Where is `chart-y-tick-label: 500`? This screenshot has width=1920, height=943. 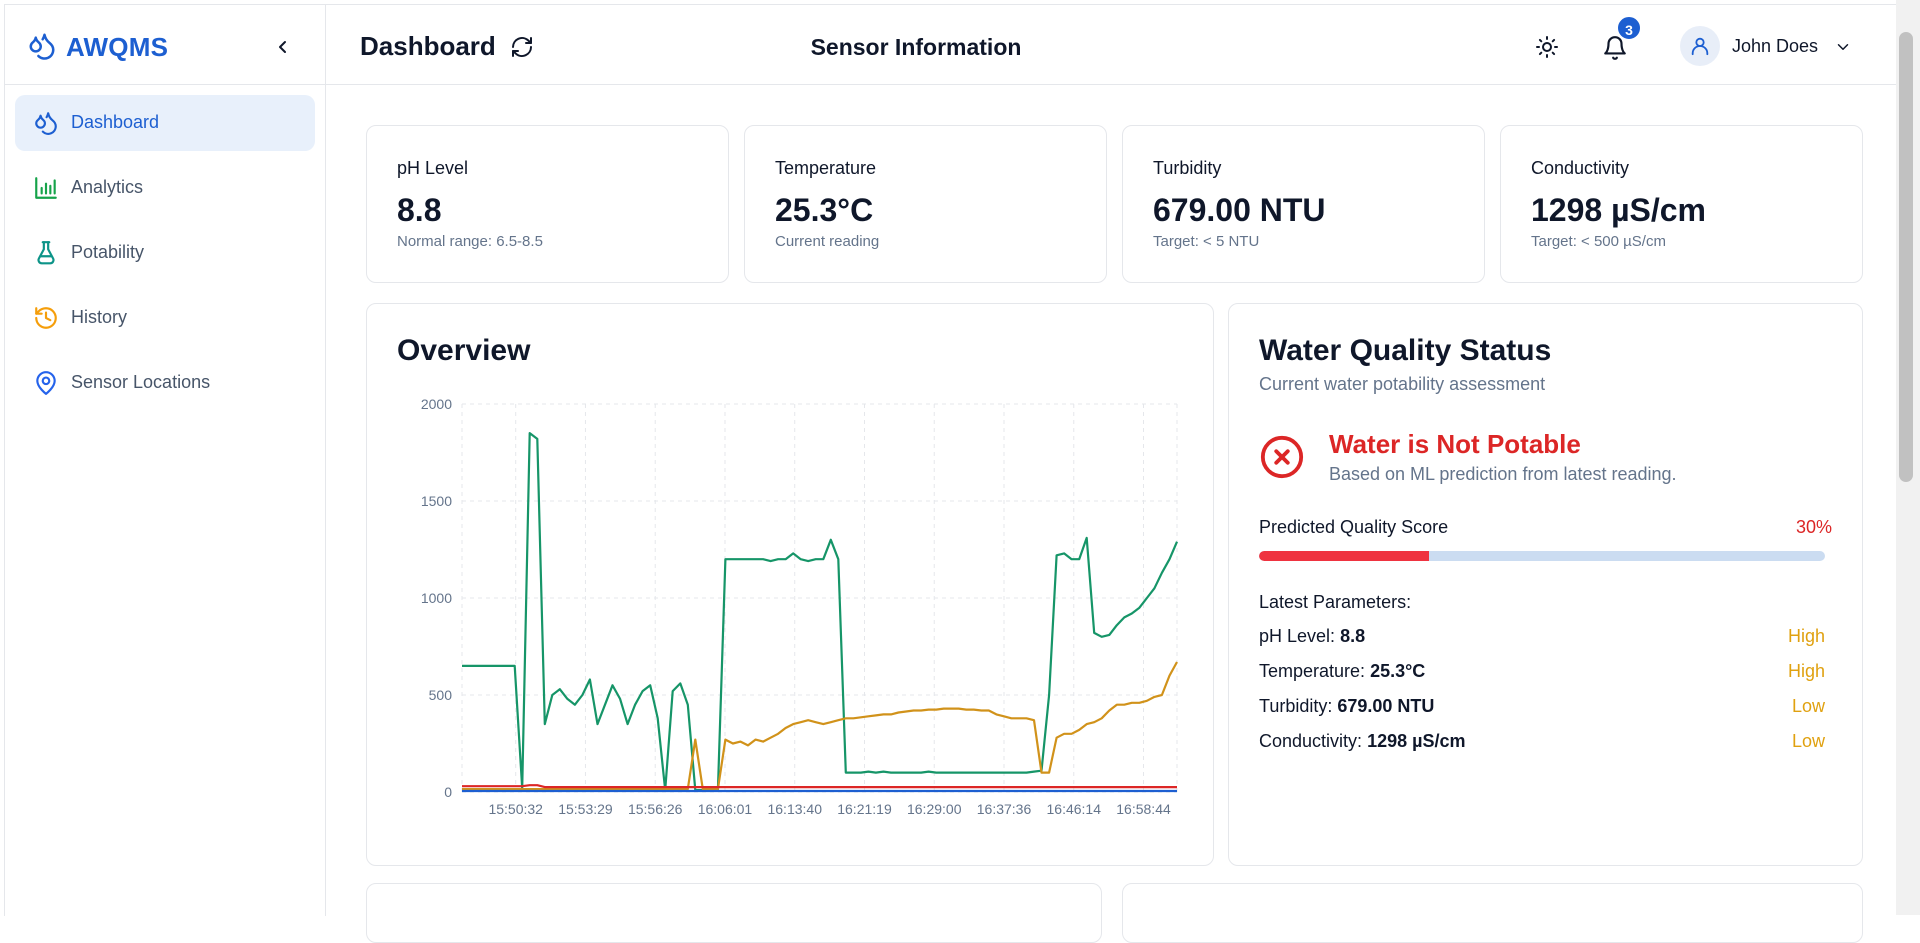
chart-y-tick-label: 500 is located at coordinates (441, 695).